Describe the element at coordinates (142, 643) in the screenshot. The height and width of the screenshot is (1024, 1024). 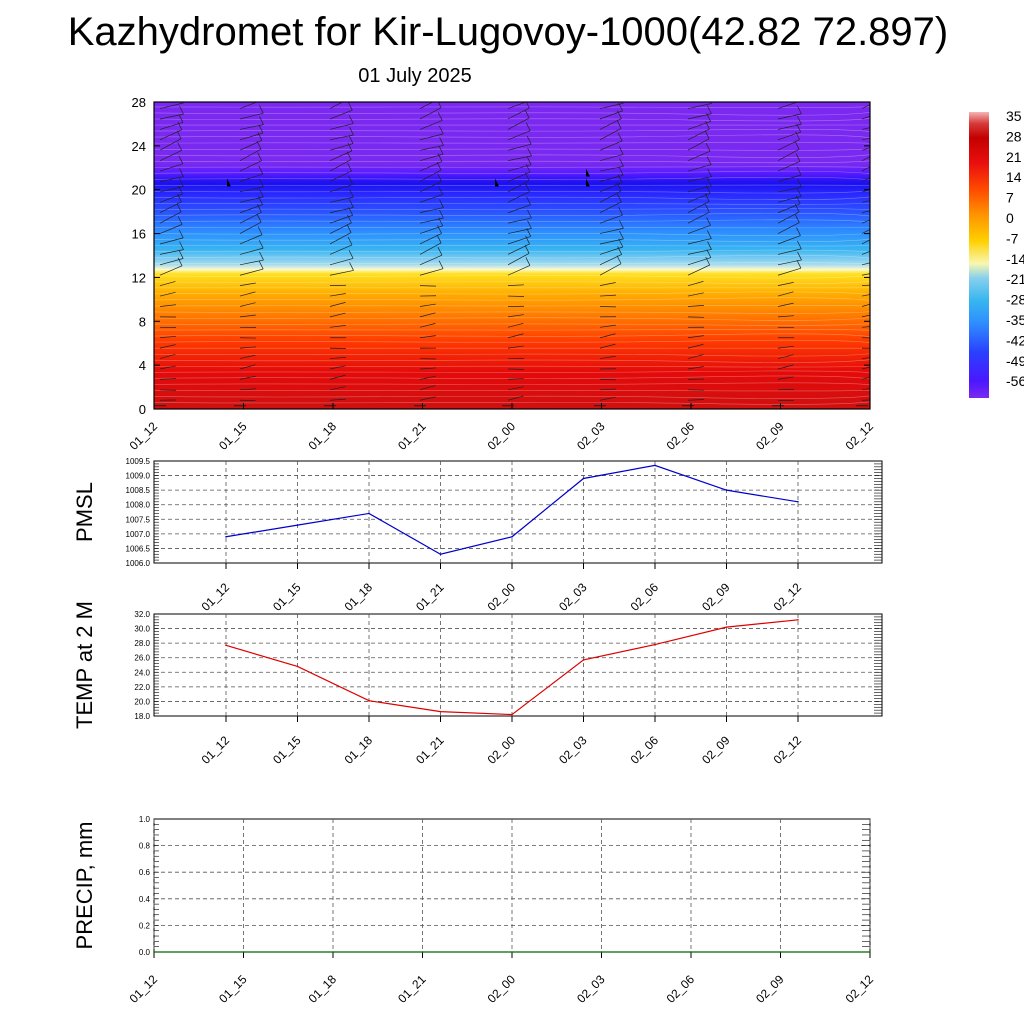
I see `y-tick-label: 28.0` at that location.